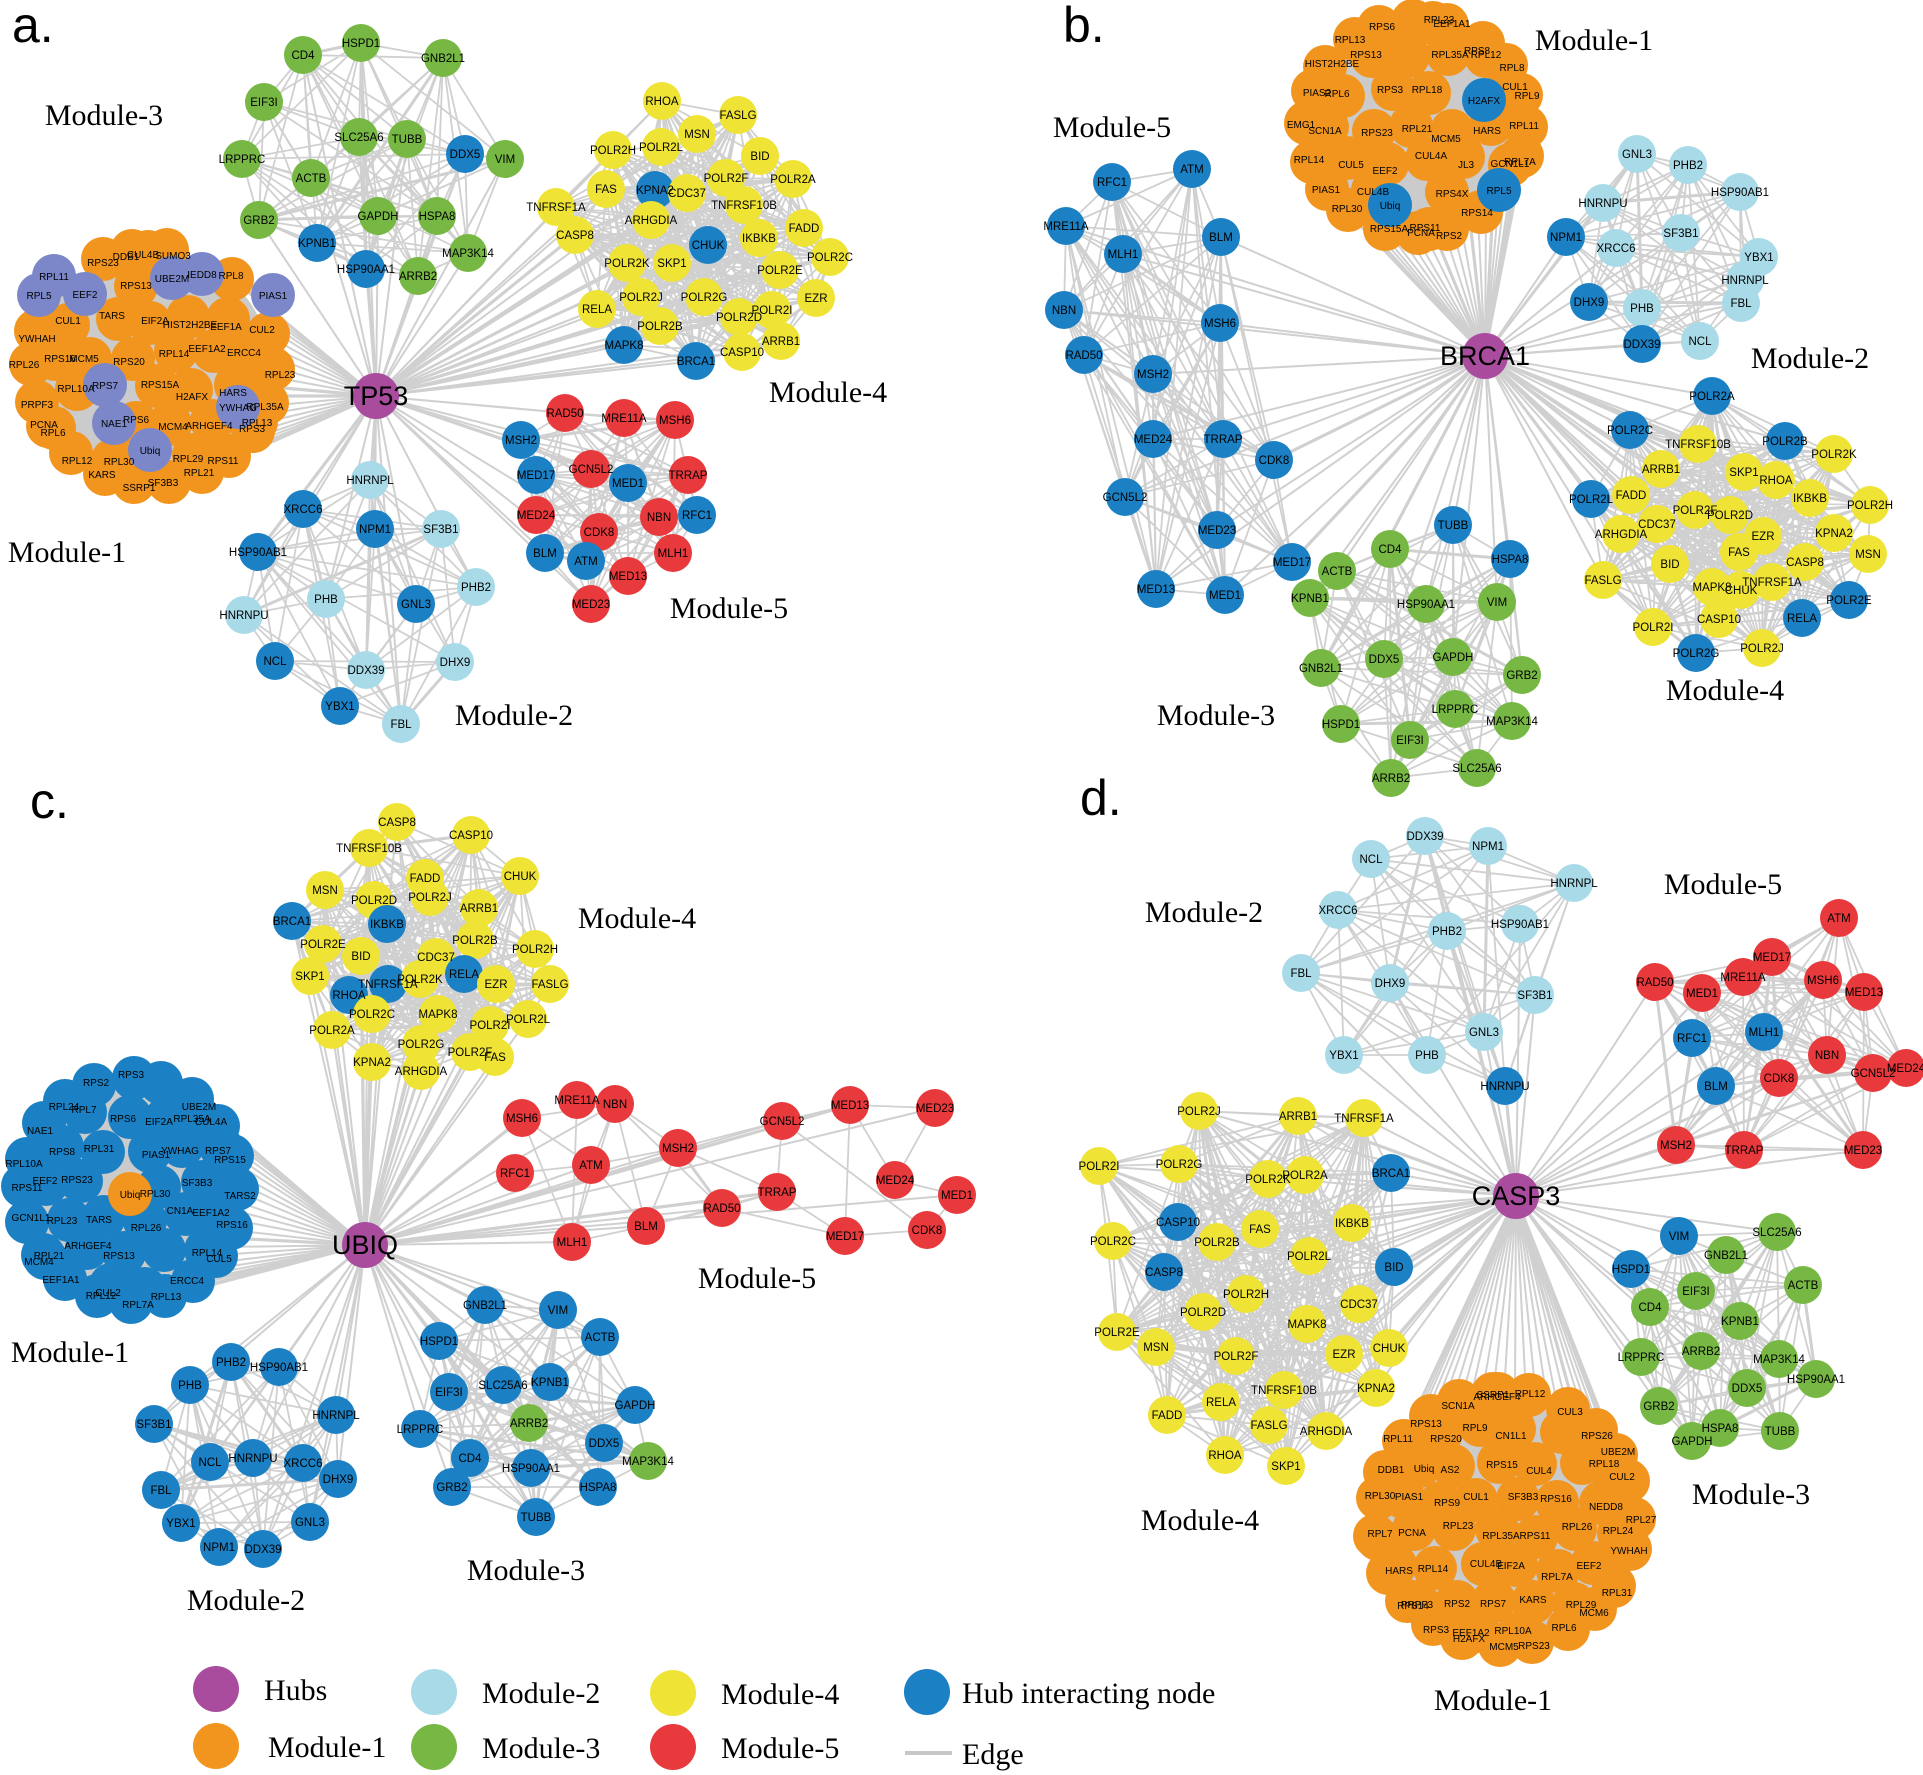 This screenshot has height=1775, width=1923. What do you see at coordinates (40, 1131) in the screenshot?
I see `svg-text: NAE1` at bounding box center [40, 1131].